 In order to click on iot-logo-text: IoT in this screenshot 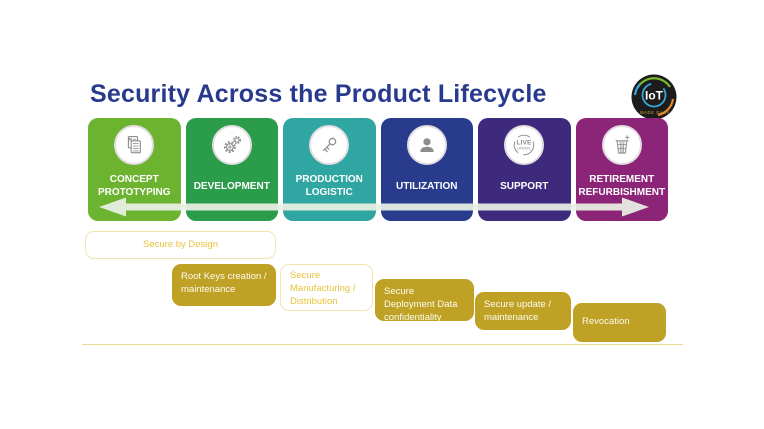, I will do `click(654, 96)`.